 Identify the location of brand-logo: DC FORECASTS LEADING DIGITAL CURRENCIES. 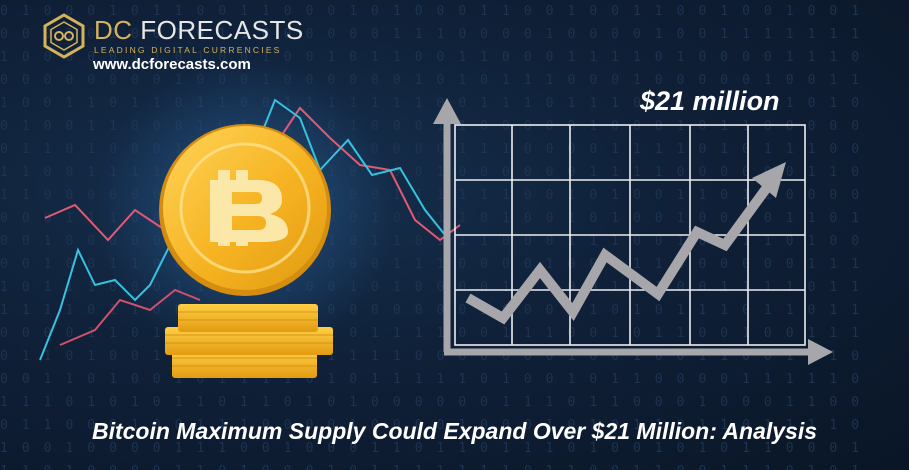
(172, 36).